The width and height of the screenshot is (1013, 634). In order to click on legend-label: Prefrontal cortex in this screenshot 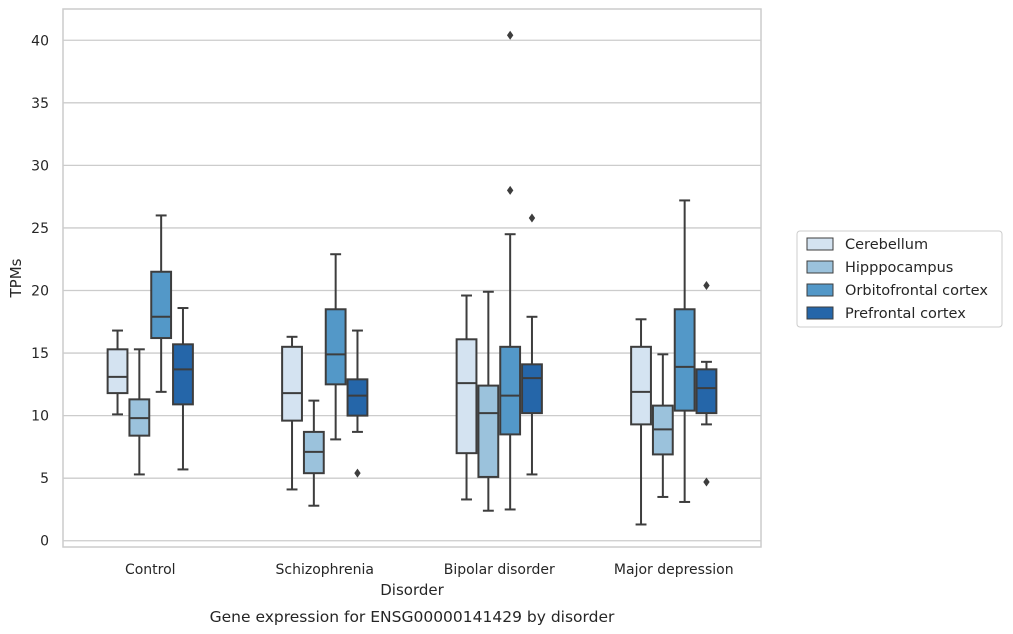, I will do `click(905, 314)`.